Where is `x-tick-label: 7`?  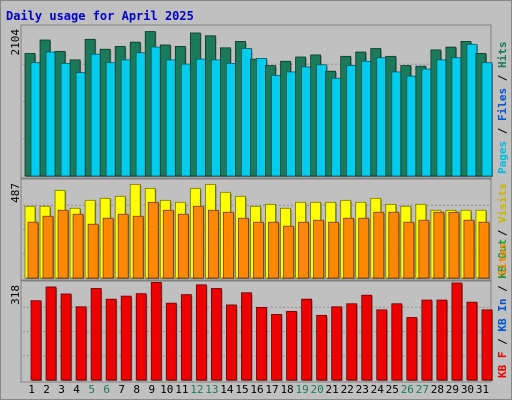
x-tick-label: 7 is located at coordinates (121, 389).